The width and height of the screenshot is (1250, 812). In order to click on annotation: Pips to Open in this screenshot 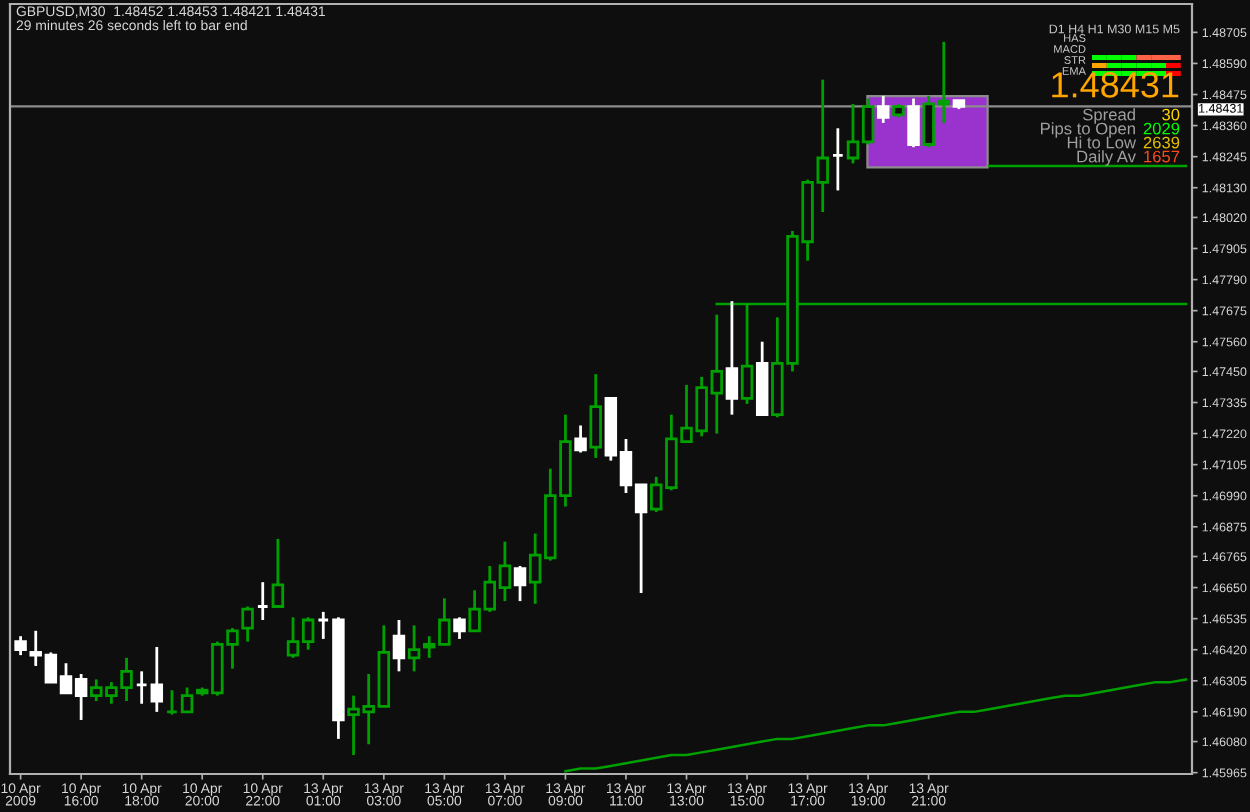, I will do `click(1088, 130)`.